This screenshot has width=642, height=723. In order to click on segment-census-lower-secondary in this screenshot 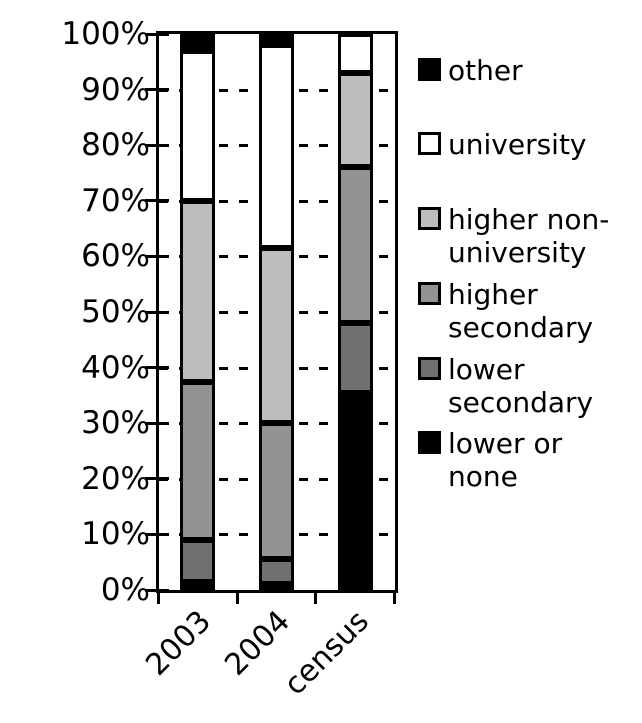, I will do `click(355, 358)`.